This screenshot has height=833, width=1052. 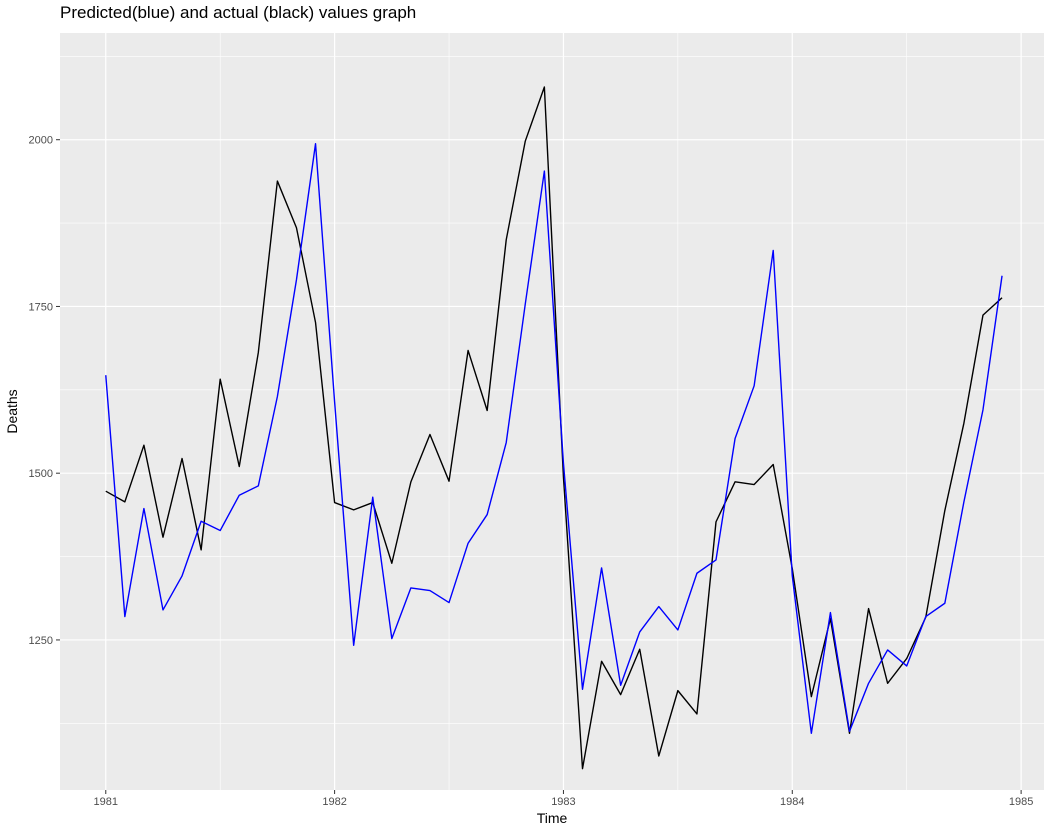 What do you see at coordinates (334, 802) in the screenshot?
I see `x-tick-label: 1982` at bounding box center [334, 802].